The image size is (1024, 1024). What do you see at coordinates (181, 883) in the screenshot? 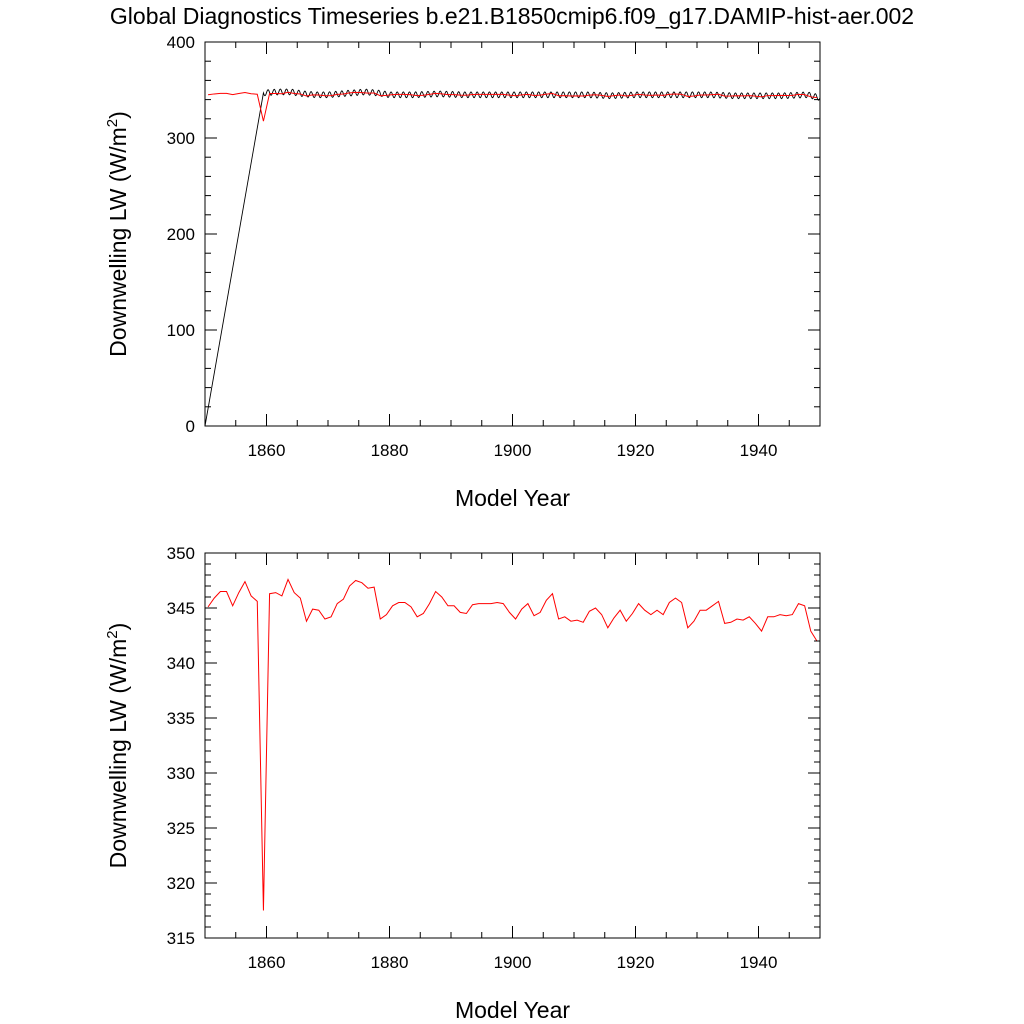
I see `y-tick-label: 320` at bounding box center [181, 883].